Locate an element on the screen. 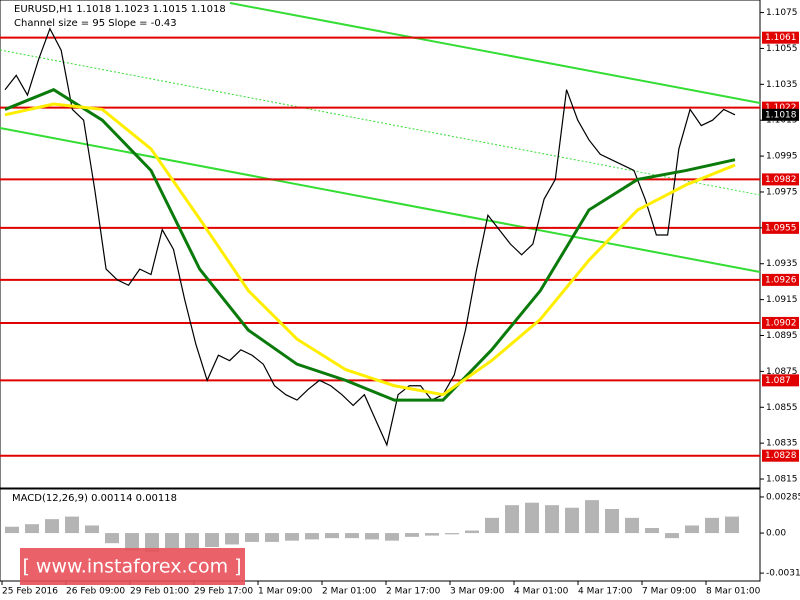 The height and width of the screenshot is (600, 800). x-tick-label: 7 Mar 09:00 is located at coordinates (669, 592).